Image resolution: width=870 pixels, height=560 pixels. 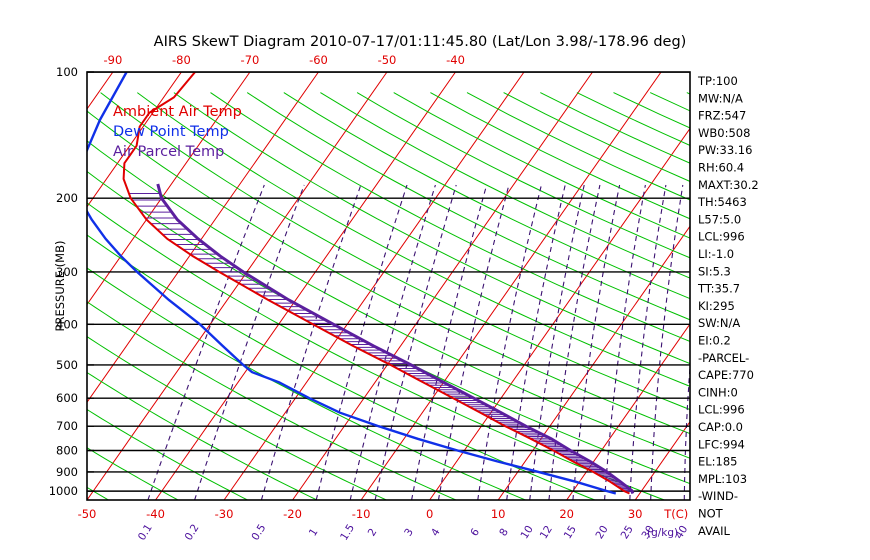 I want to click on bottom-temp-tick-0: 0, so click(x=429, y=514).